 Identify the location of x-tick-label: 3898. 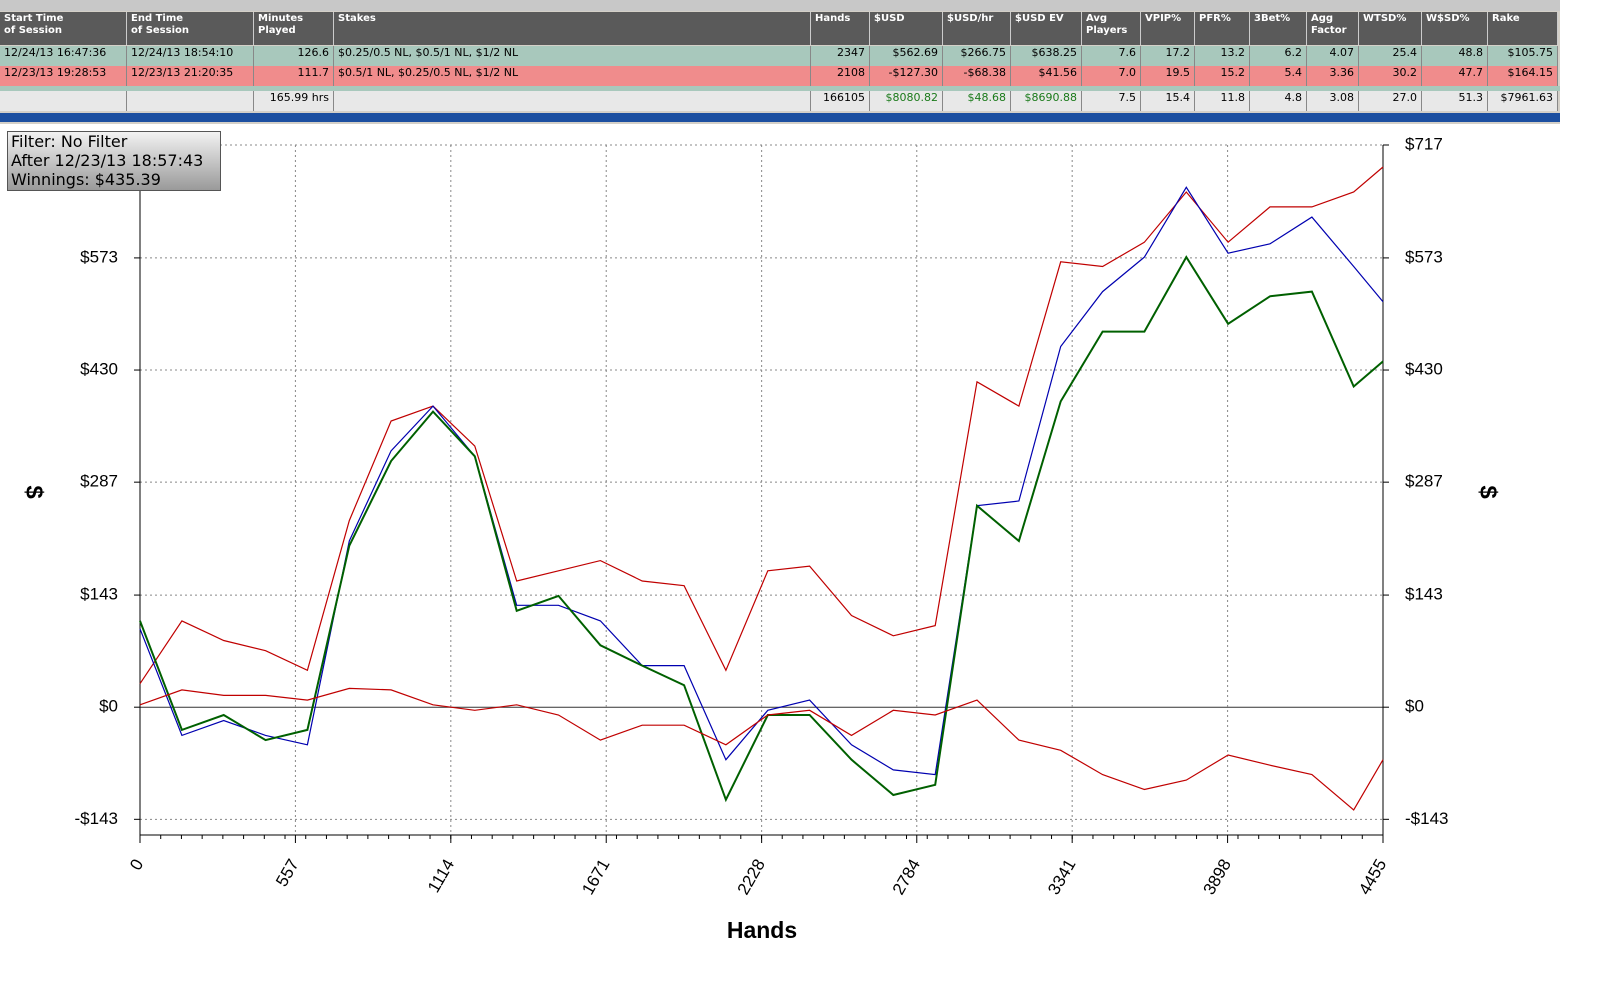
(1217, 877).